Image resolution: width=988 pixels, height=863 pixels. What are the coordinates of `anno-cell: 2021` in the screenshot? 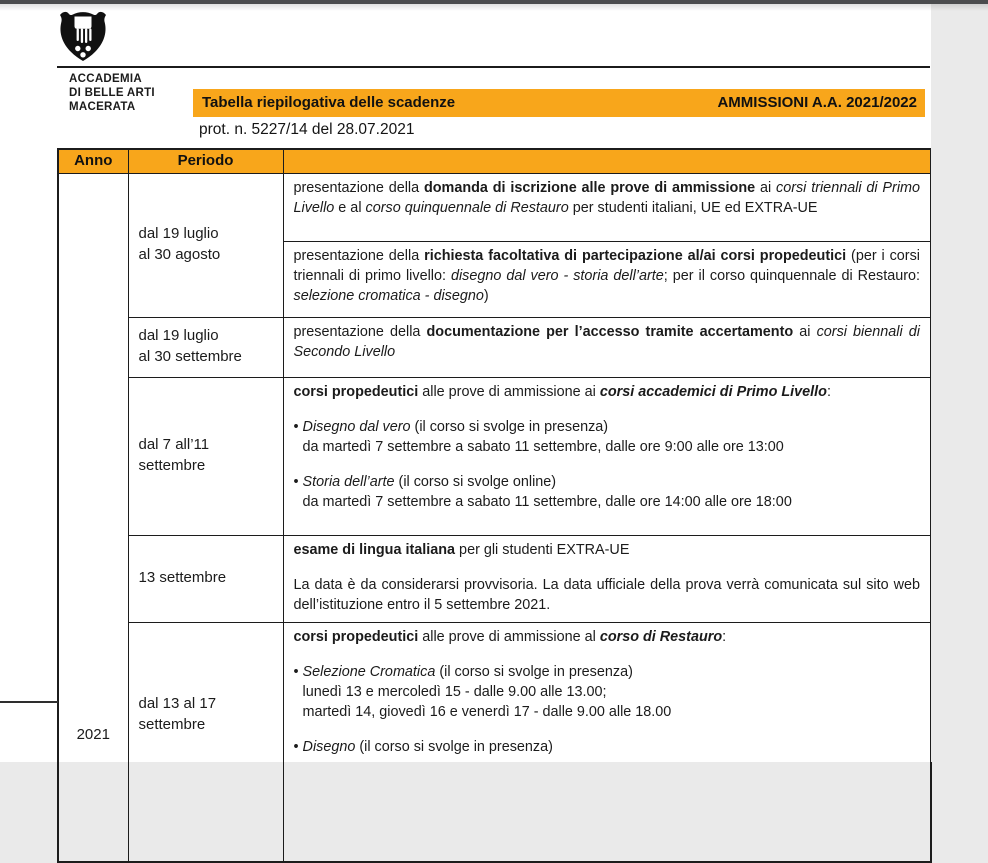 It's located at (93, 517).